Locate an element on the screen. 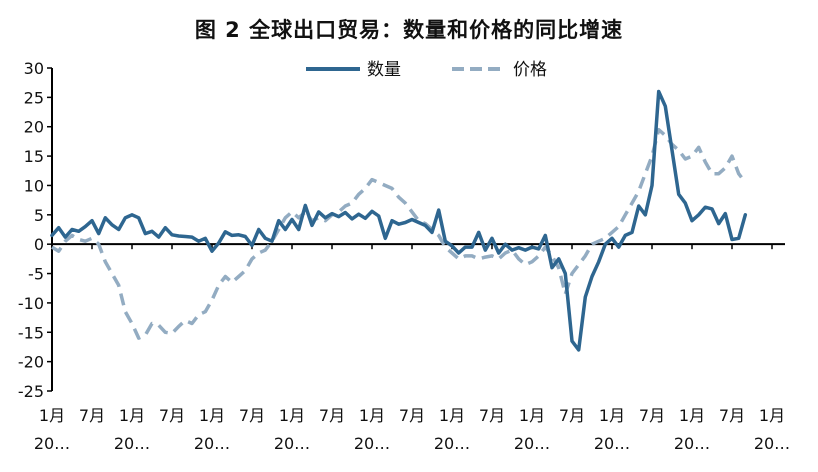 This screenshot has height=472, width=818. y-axis: 30 25 20 15 10 5 0 -5 -10 -15 -20 -25 is located at coordinates (35, 230).